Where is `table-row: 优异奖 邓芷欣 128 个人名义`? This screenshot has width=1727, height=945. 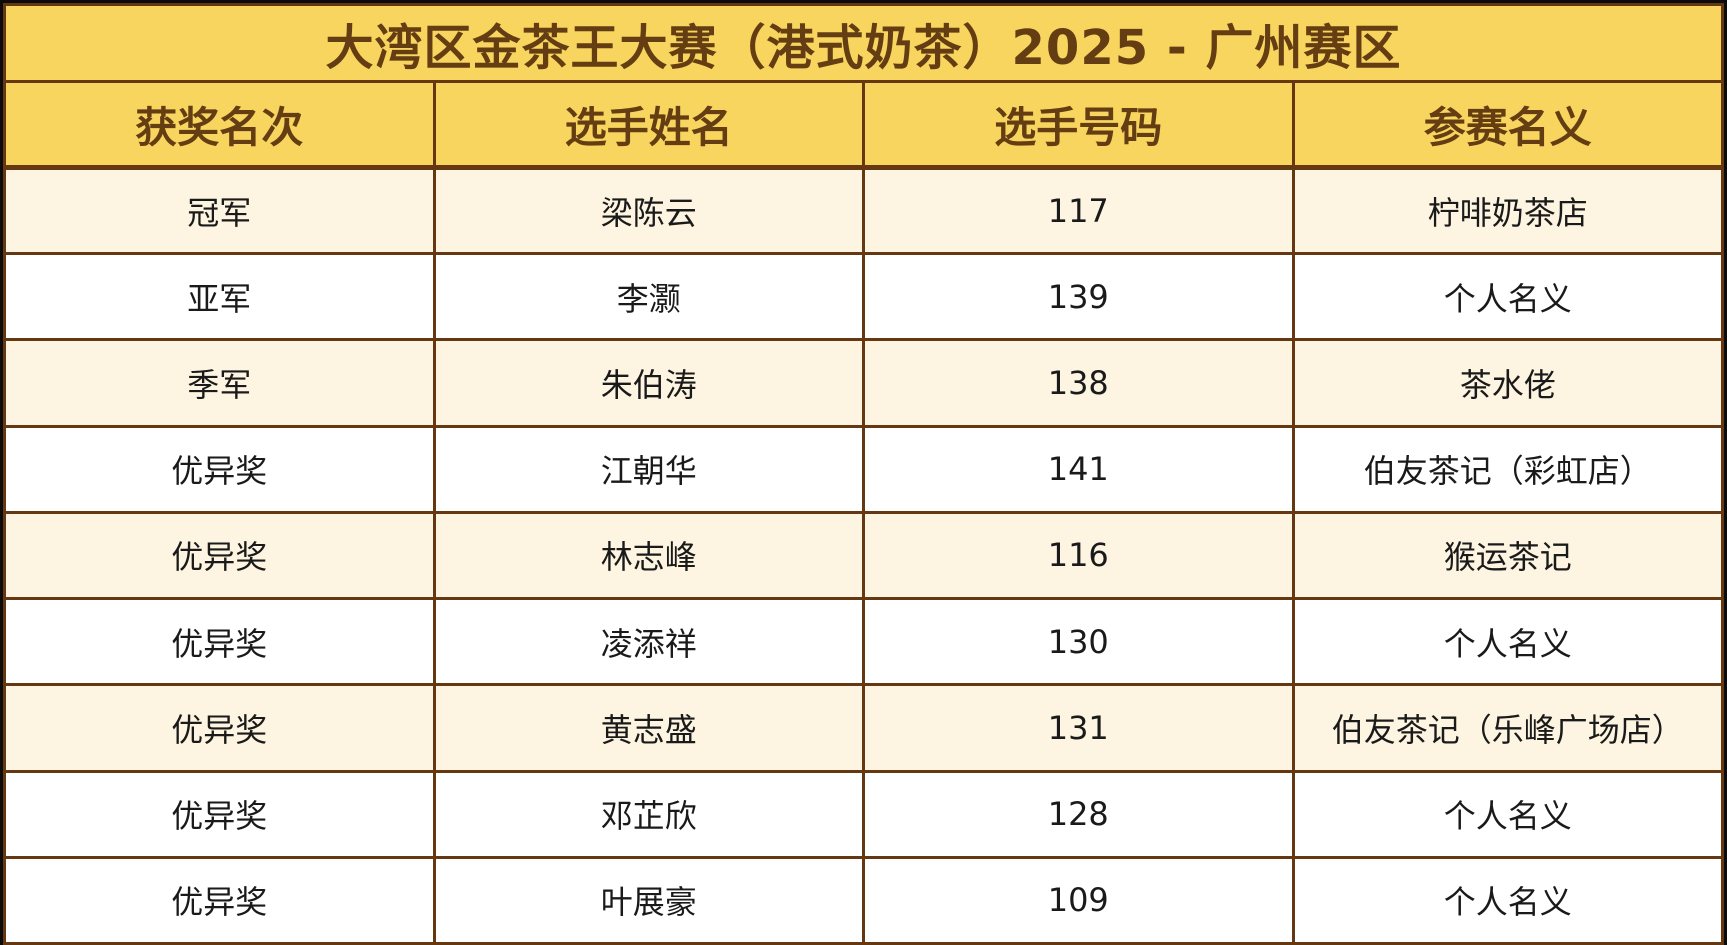
table-row: 优异奖 邓芷欣 128 个人名义 is located at coordinates (863, 814).